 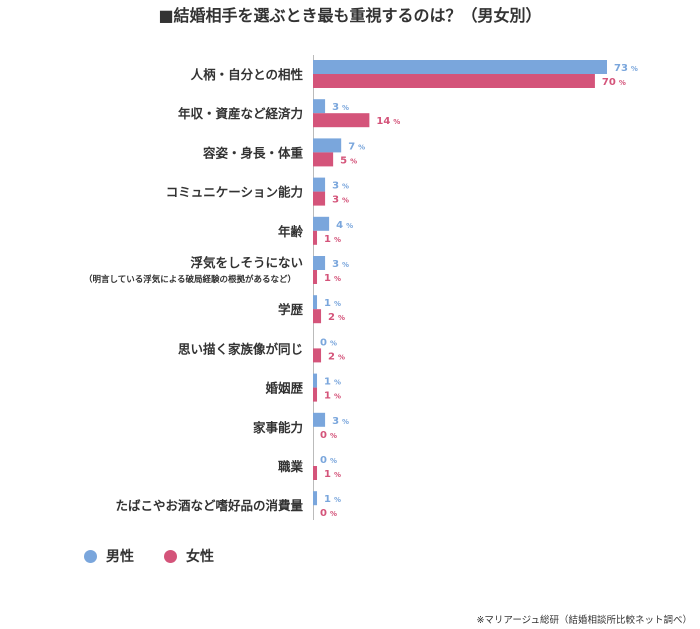 What do you see at coordinates (246, 262) in the screenshot?
I see `category-label: 浮気をしそうにない` at bounding box center [246, 262].